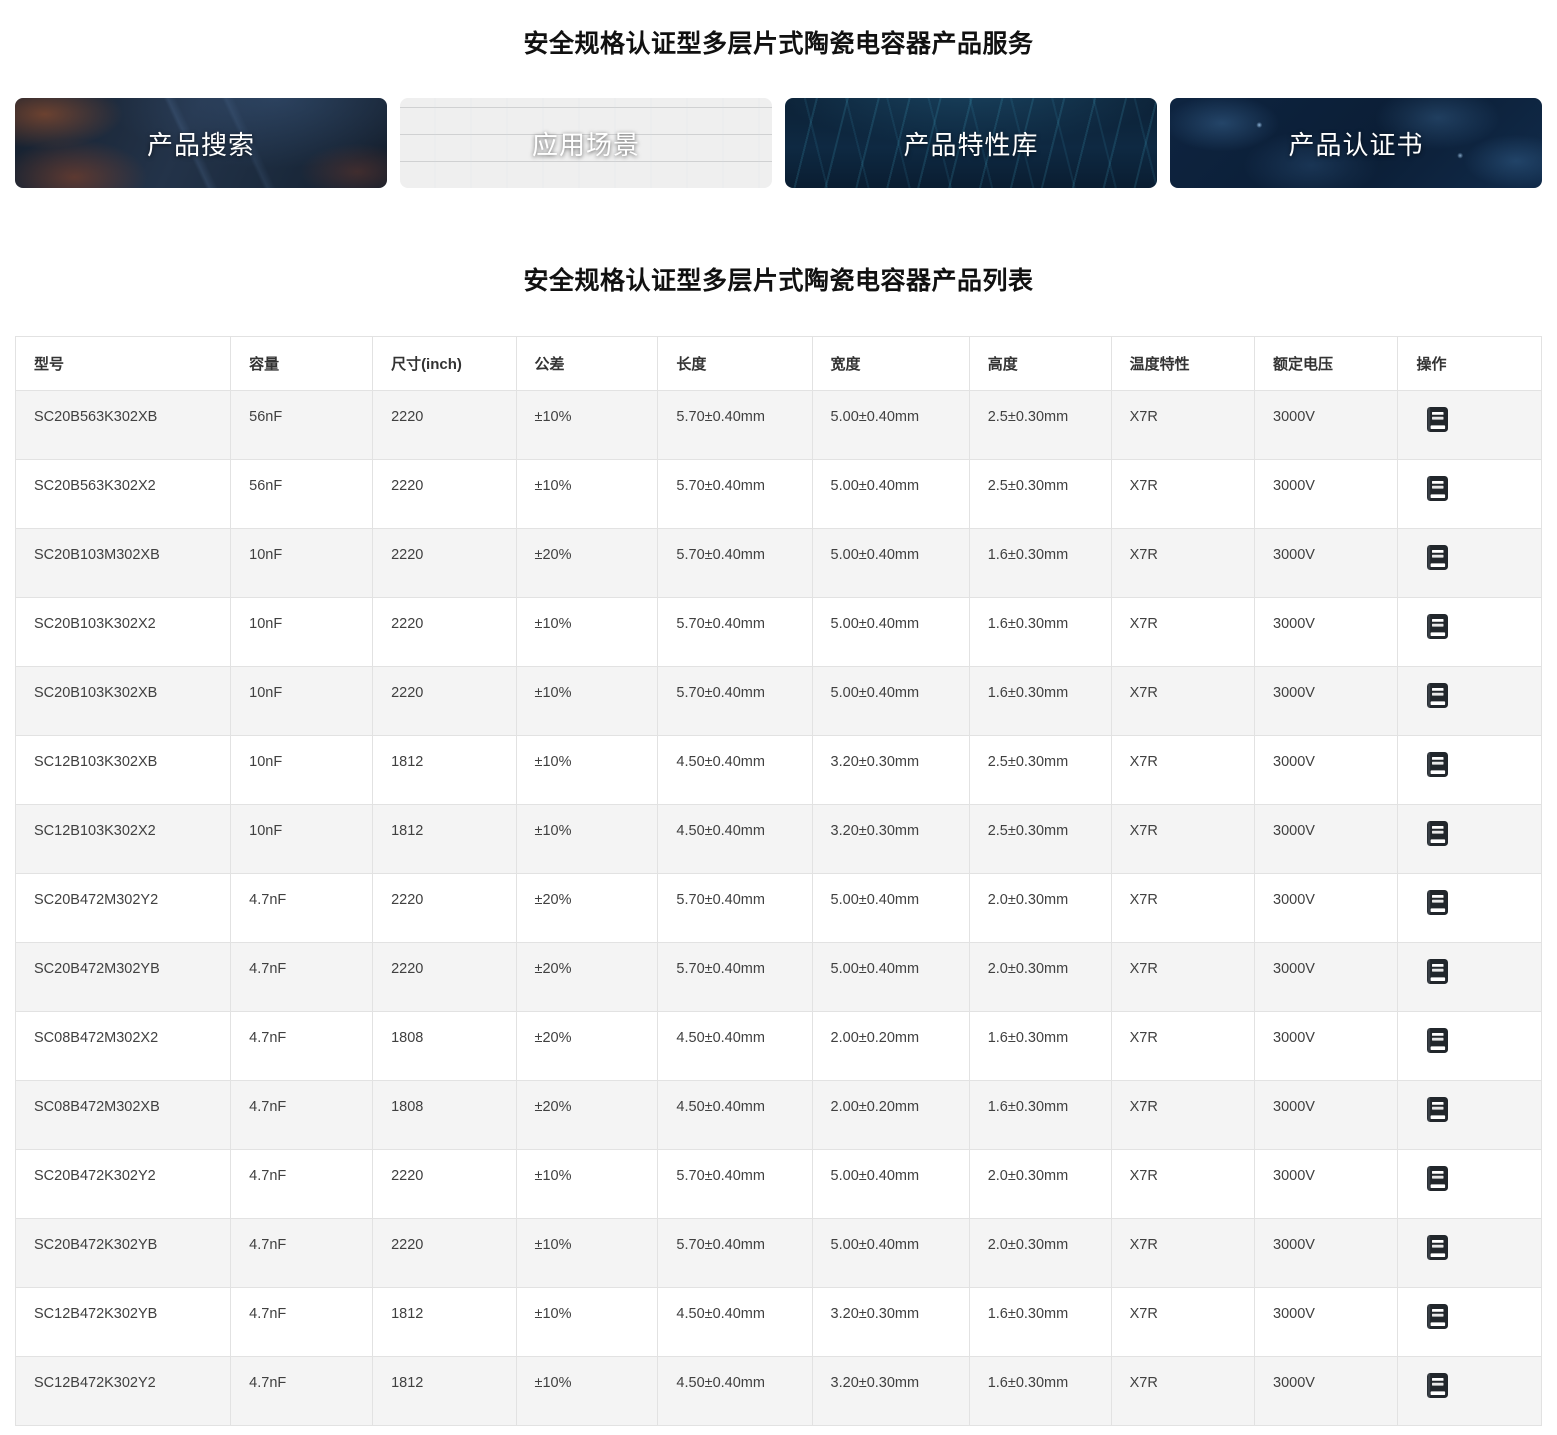 The width and height of the screenshot is (1557, 1435). What do you see at coordinates (1040, 1322) in the screenshot?
I see `cell-height: 1.6±0.30mm` at bounding box center [1040, 1322].